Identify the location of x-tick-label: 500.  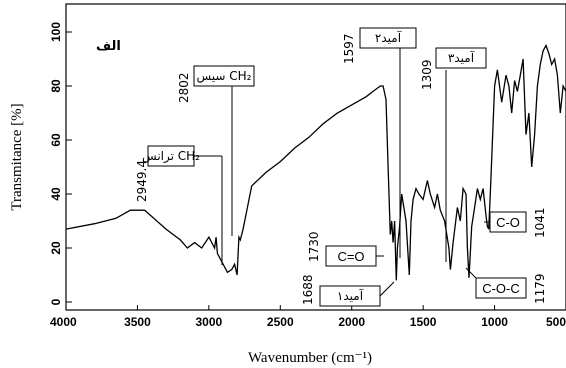
(556, 322).